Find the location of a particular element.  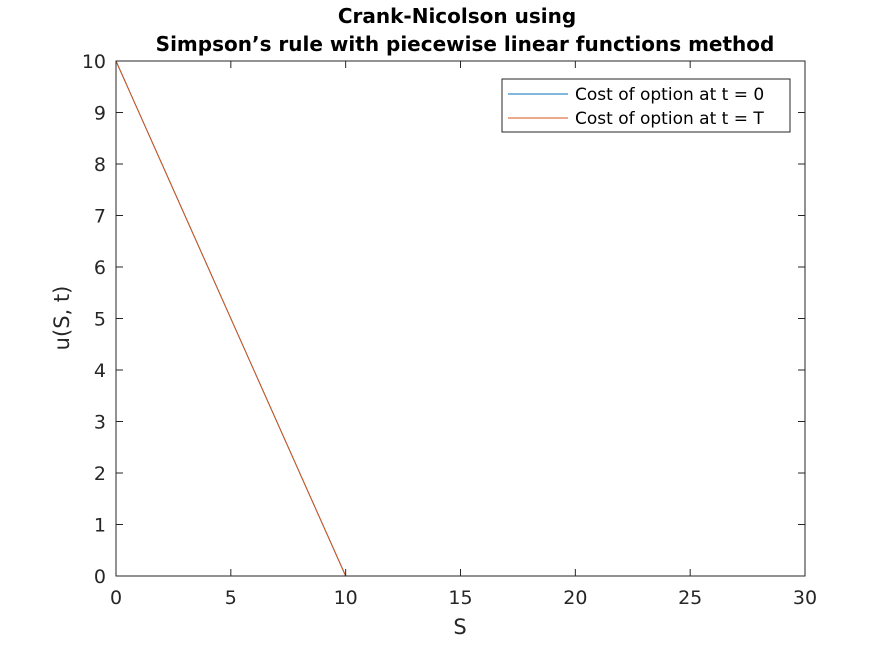

y-tick-label: 7 is located at coordinates (100, 217).